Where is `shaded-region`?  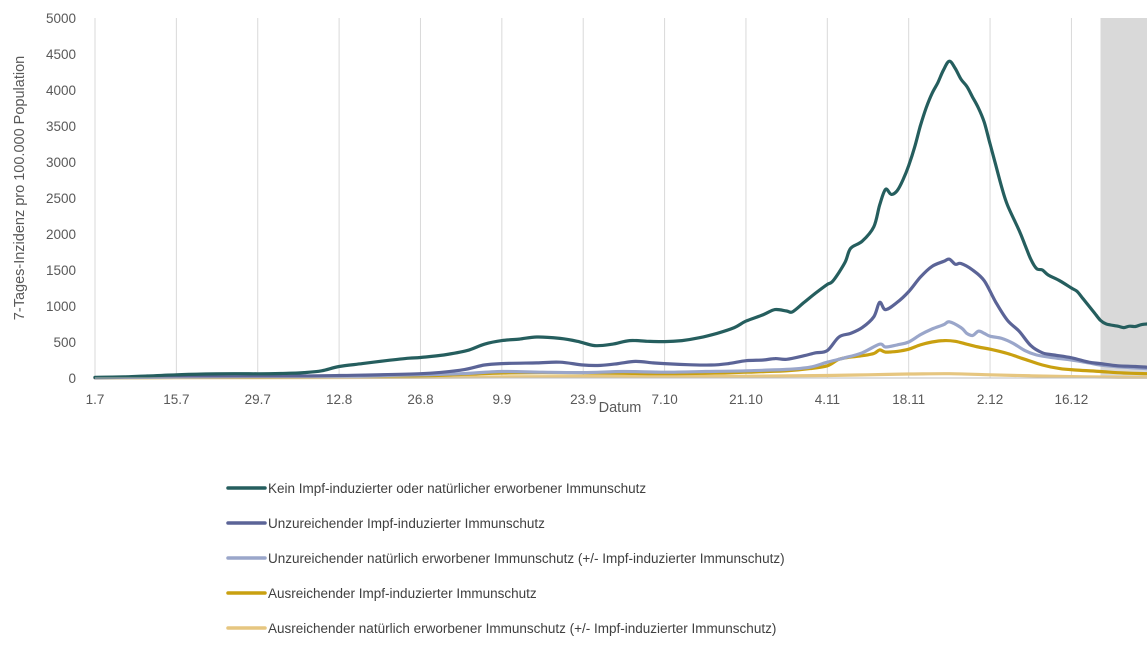
shaded-region is located at coordinates (1123, 198).